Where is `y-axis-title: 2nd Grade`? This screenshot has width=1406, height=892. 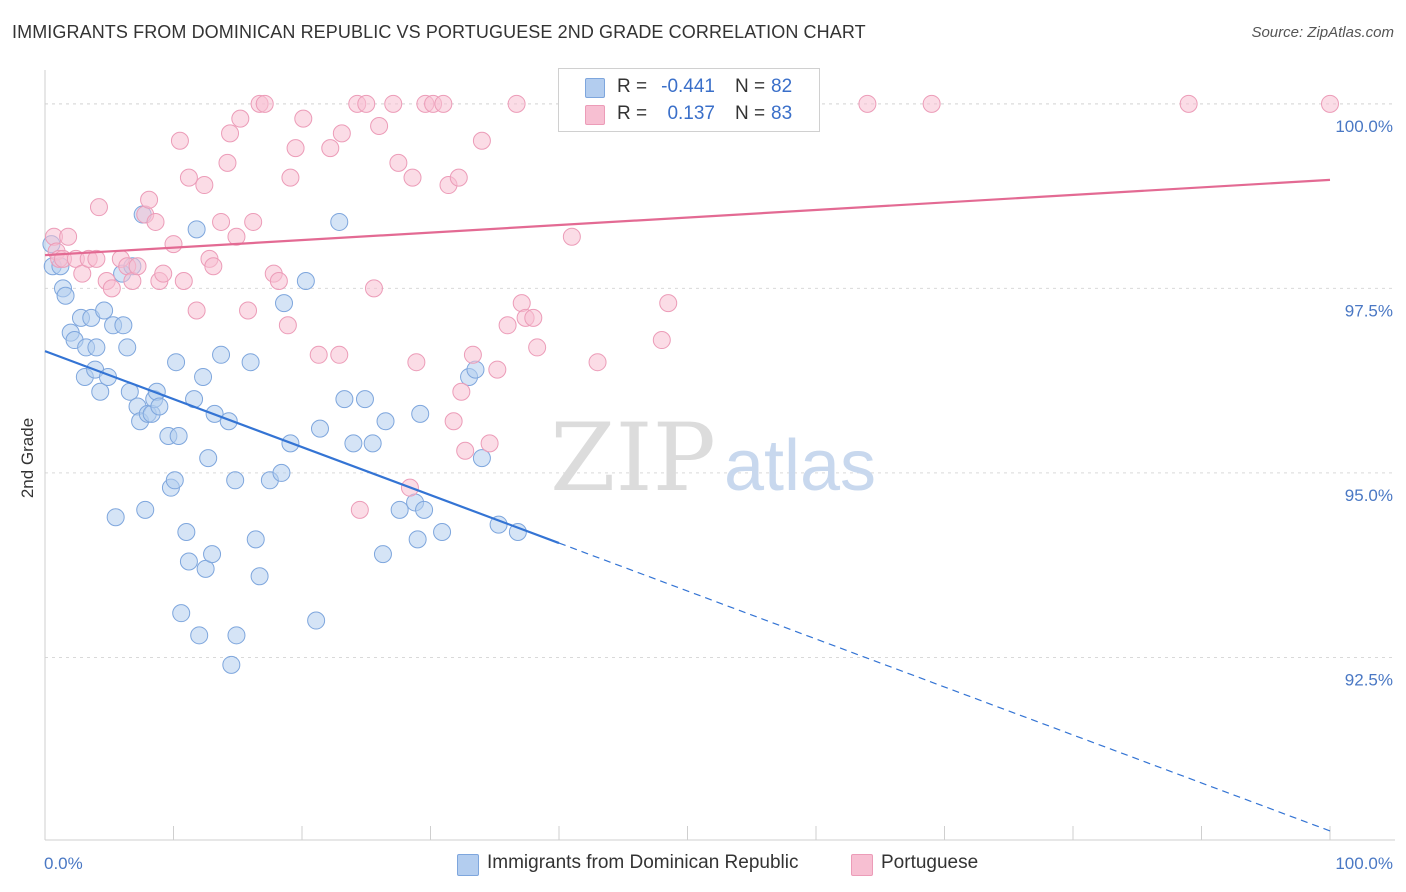
y-axis-title: 2nd Grade is located at coordinates (27, 458).